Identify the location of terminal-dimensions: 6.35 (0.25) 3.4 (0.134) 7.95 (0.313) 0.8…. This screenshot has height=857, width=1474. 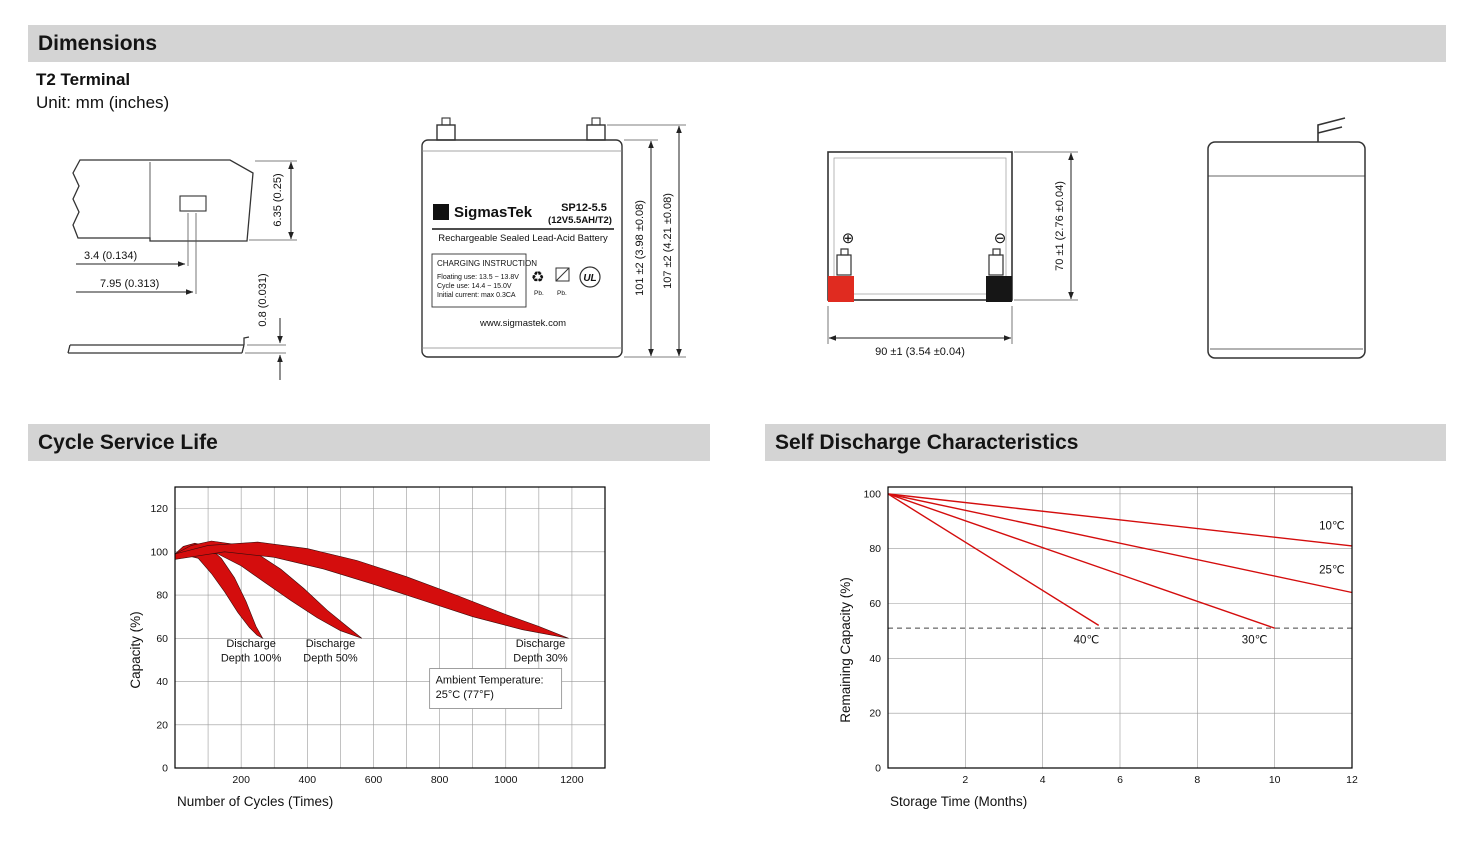
(186, 270).